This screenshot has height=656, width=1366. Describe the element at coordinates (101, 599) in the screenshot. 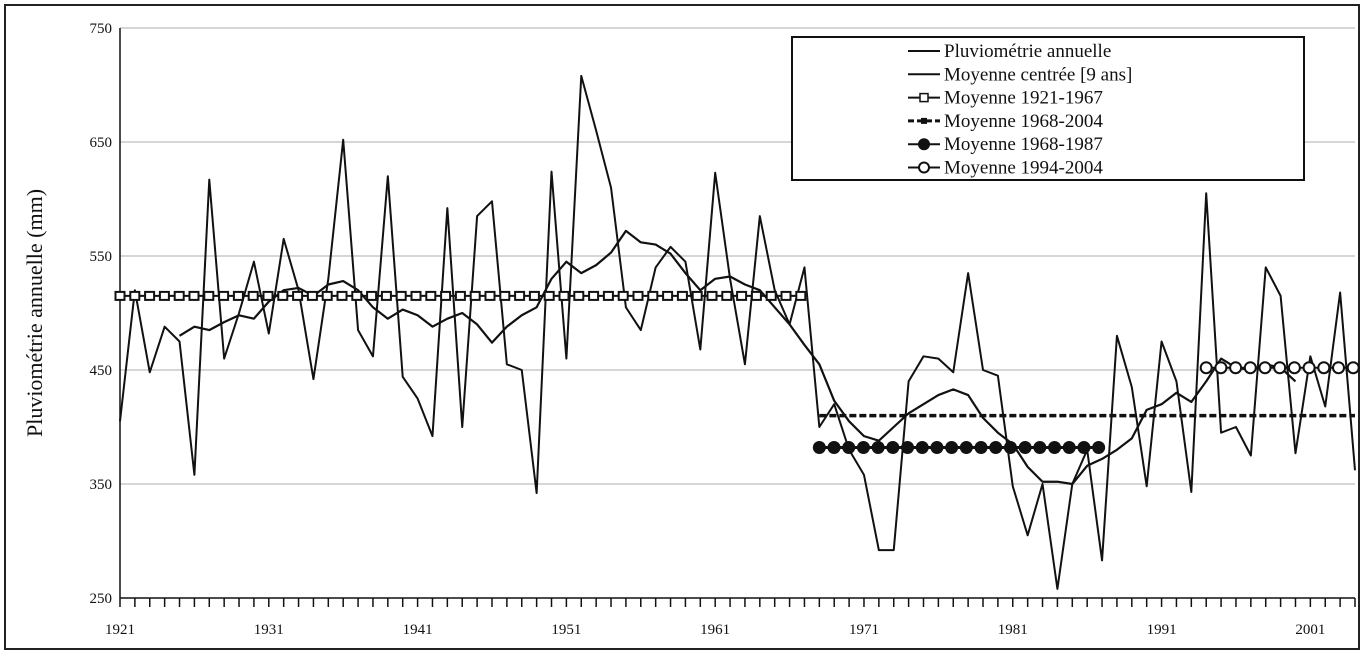

I see `y-tick-label: 250` at that location.